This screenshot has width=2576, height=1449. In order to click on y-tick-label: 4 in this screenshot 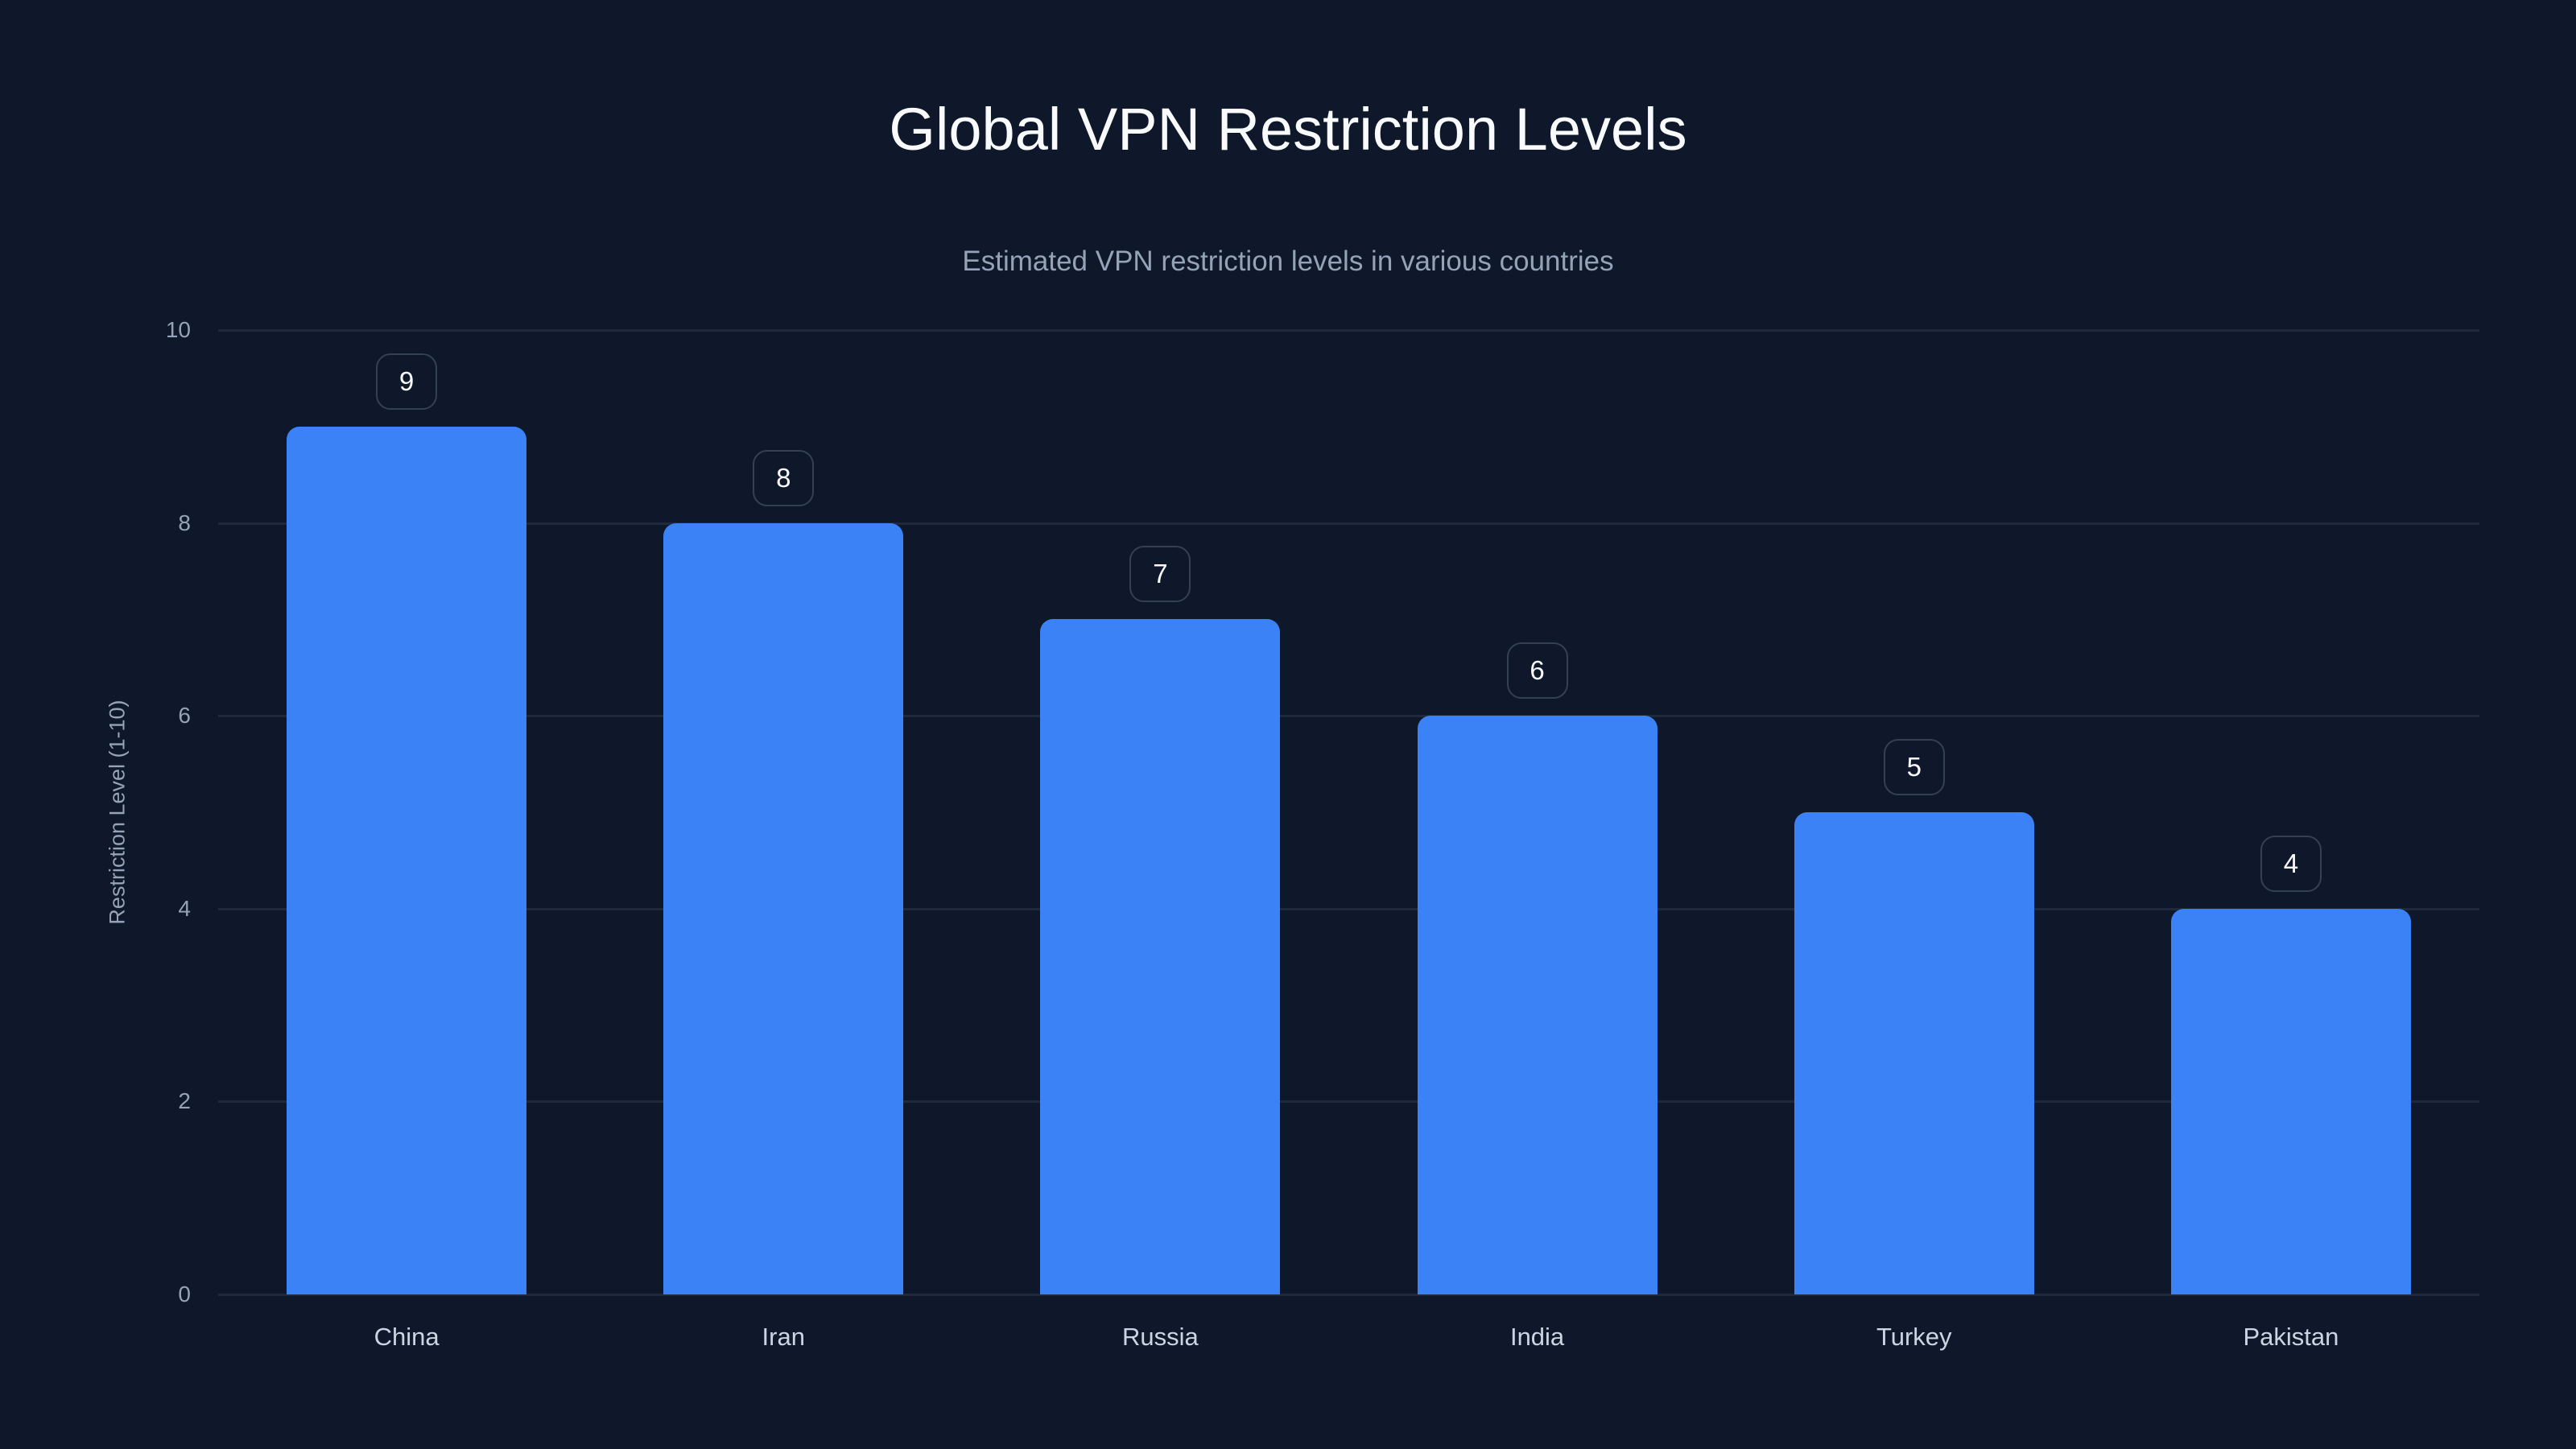, I will do `click(184, 908)`.